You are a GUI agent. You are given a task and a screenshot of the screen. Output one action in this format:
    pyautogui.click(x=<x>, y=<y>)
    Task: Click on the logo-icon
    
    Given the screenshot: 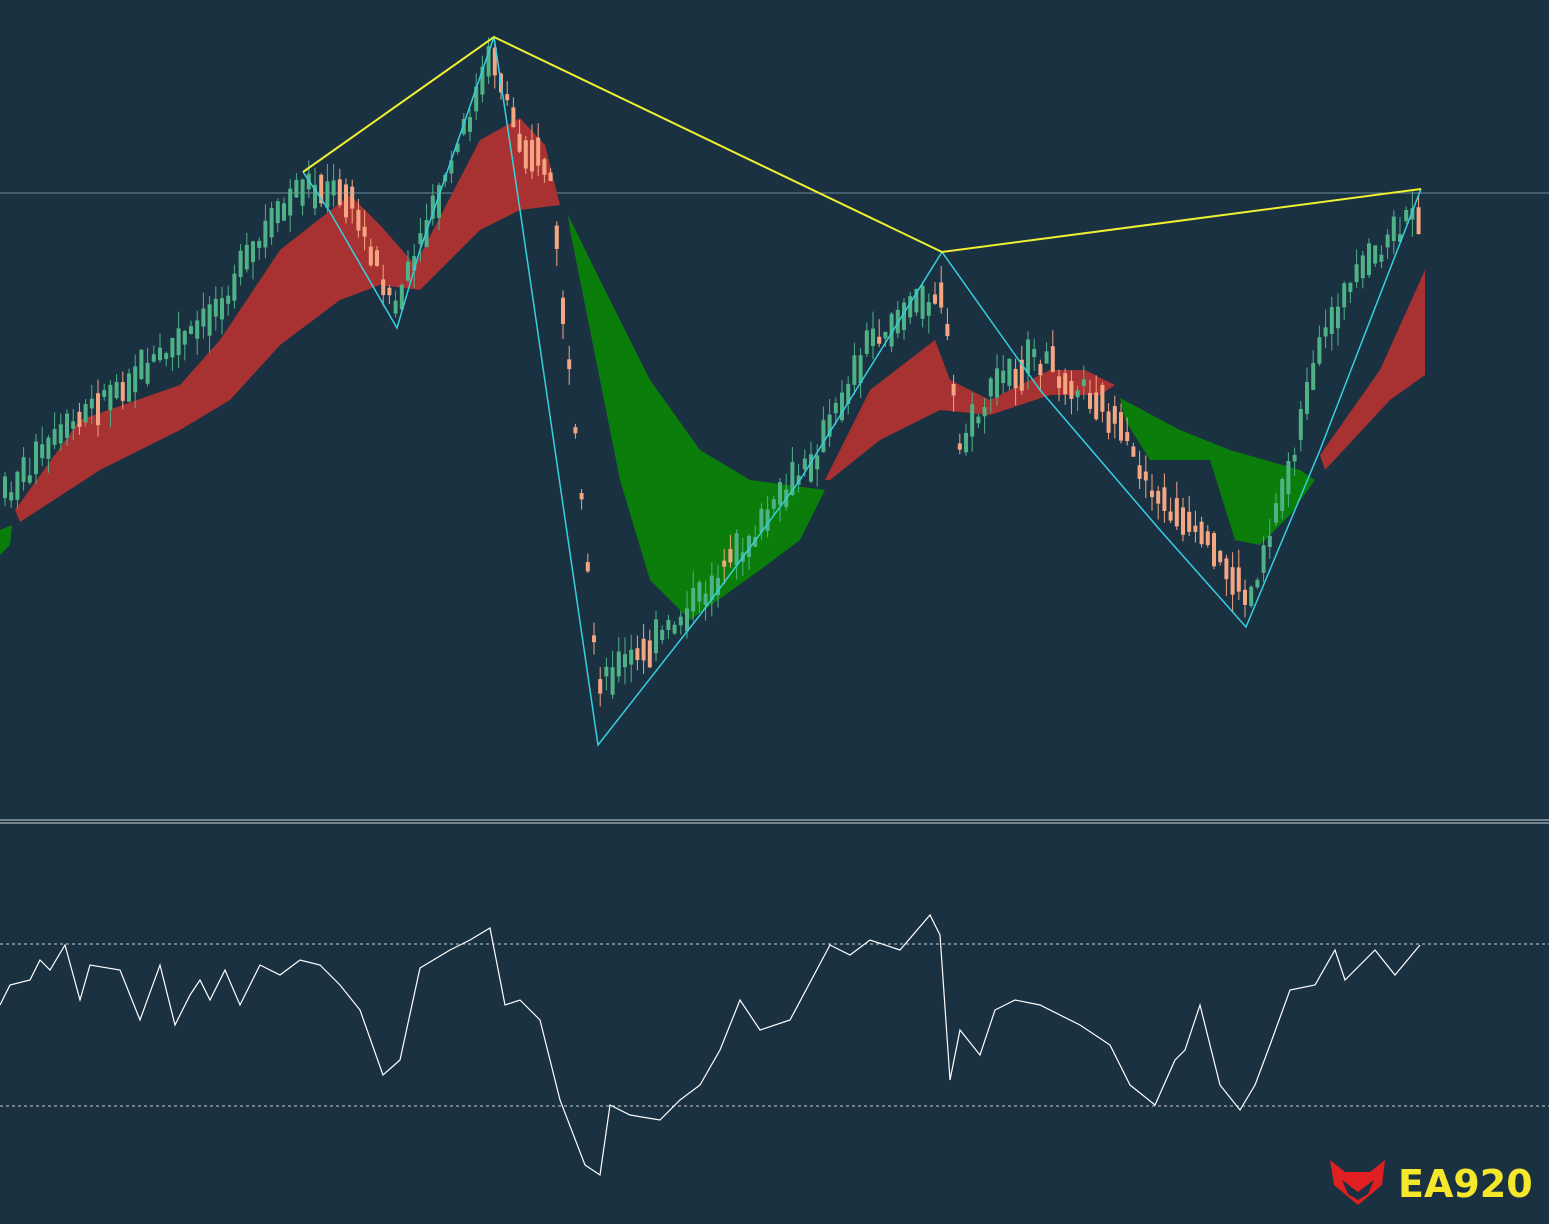 What is the action you would take?
    pyautogui.click(x=1357, y=1182)
    